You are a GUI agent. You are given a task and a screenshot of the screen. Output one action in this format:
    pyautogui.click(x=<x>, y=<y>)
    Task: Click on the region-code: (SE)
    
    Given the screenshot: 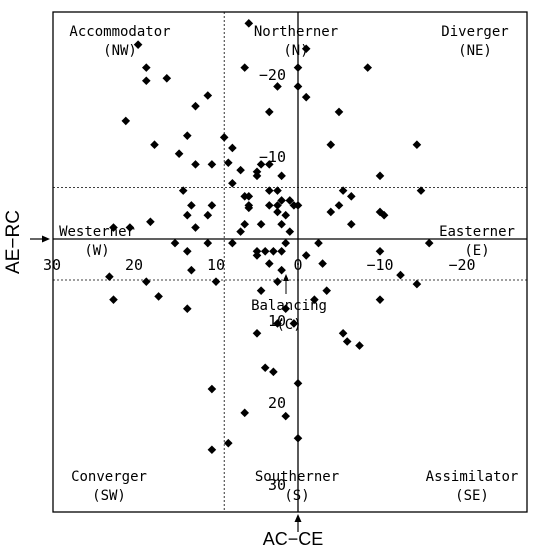 What is the action you would take?
    pyautogui.click(x=472, y=496)
    